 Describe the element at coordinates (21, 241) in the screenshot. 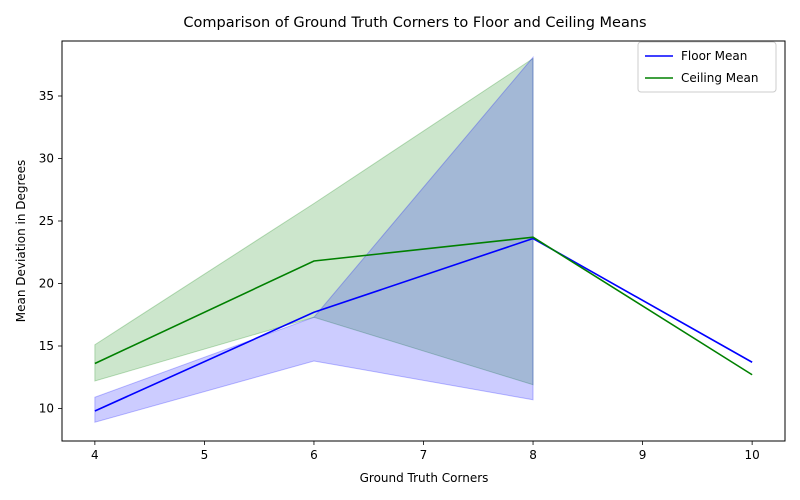

I see `y-axis-label: Mean Deviation in Degrees` at that location.